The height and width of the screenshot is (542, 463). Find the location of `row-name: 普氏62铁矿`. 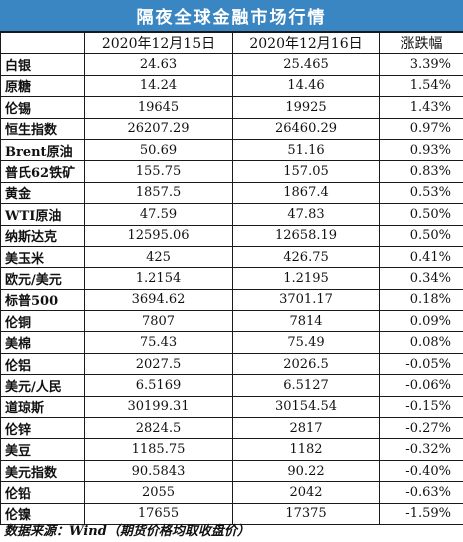

row-name: 普氏62铁矿 is located at coordinates (42, 171).